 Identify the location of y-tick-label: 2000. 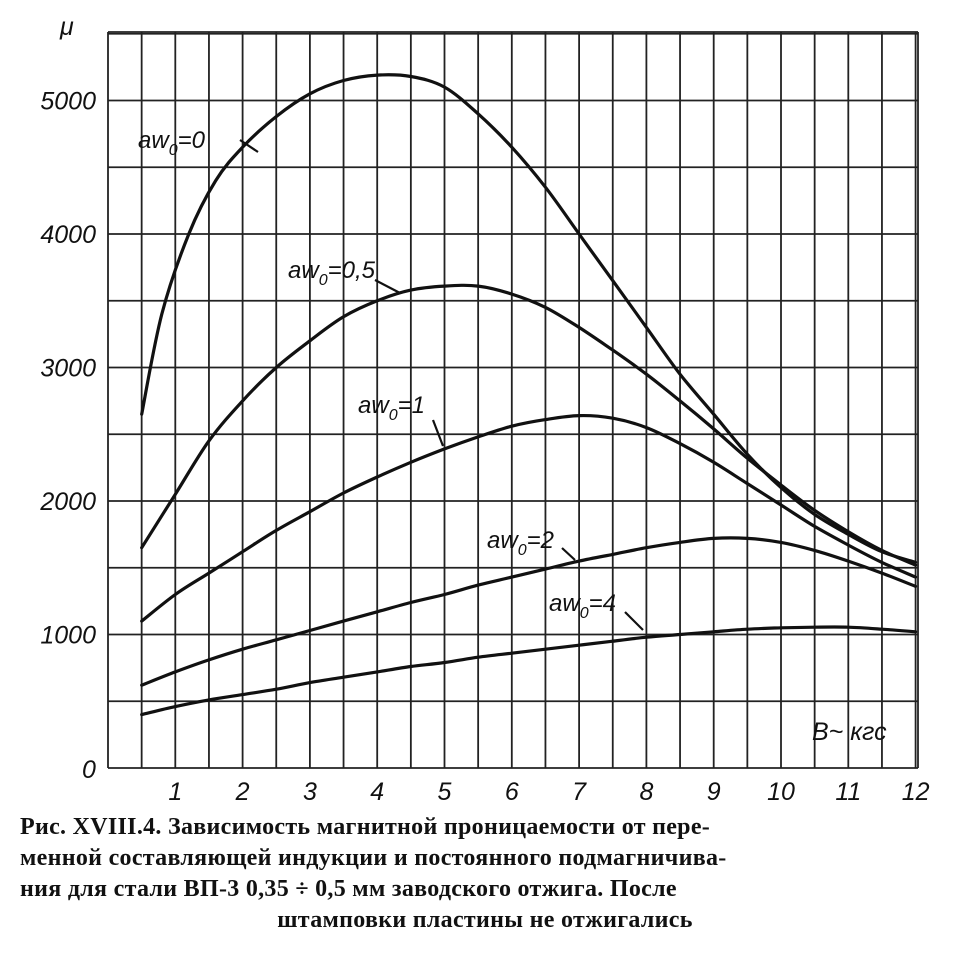
(67, 502).